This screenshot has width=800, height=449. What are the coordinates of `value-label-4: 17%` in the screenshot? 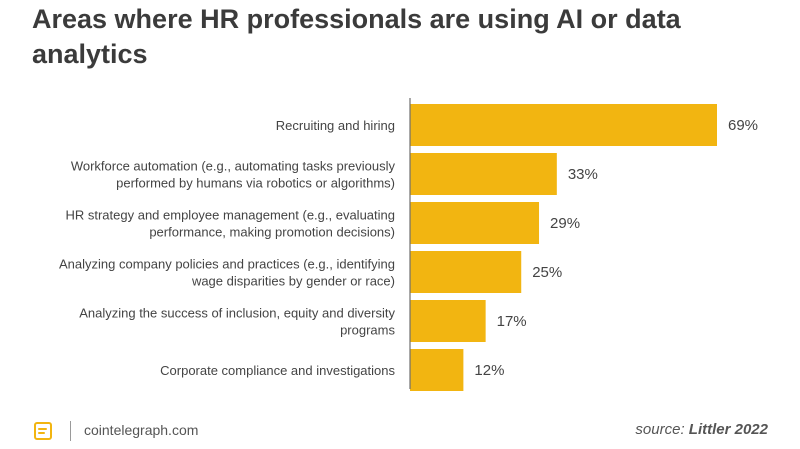 It's located at (512, 321).